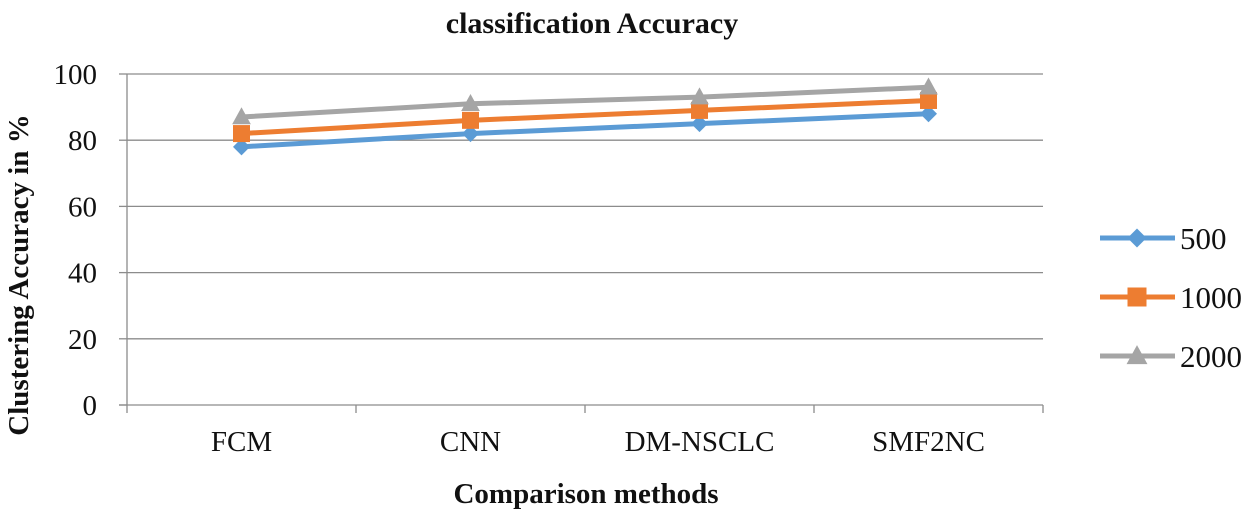 The image size is (1250, 518). Describe the element at coordinates (1211, 356) in the screenshot. I see `legend-label: 2000` at that location.